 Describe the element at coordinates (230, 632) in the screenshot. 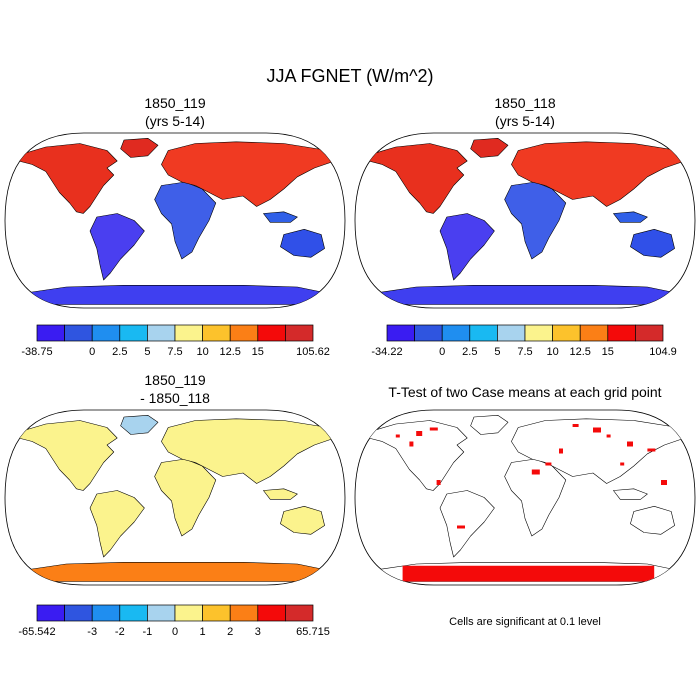

I see `colorbar-tick-label: 2` at that location.